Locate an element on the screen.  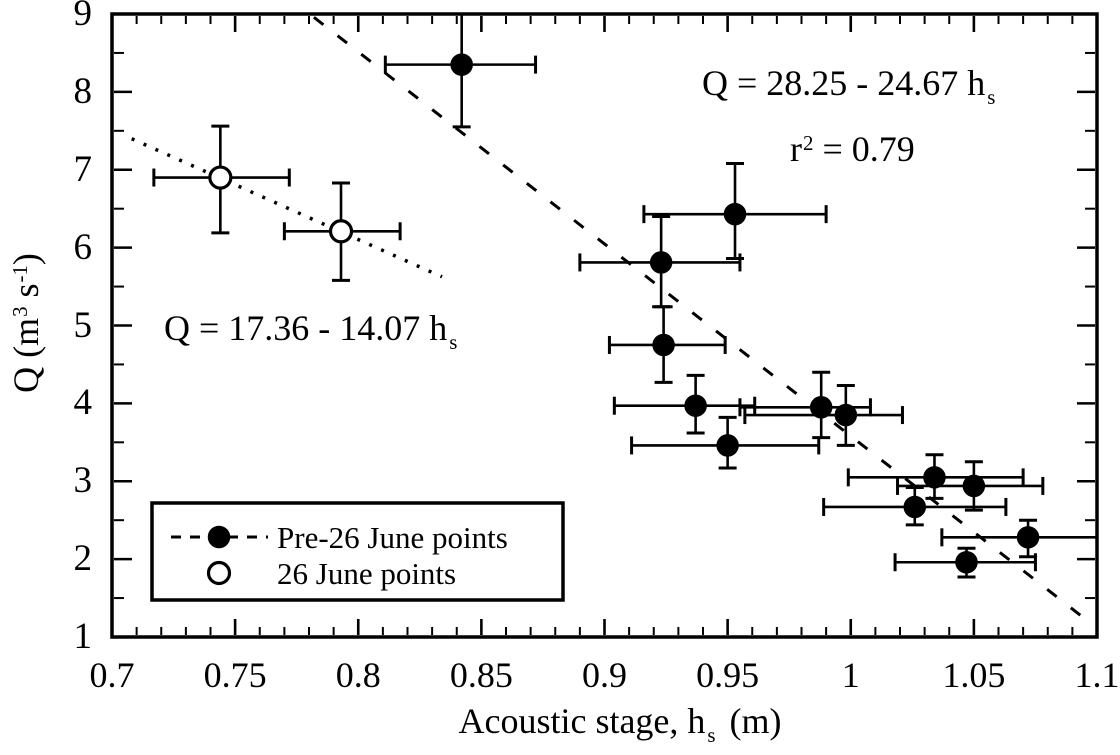
x-axis-title-unit: (m) is located at coordinates (755, 721).